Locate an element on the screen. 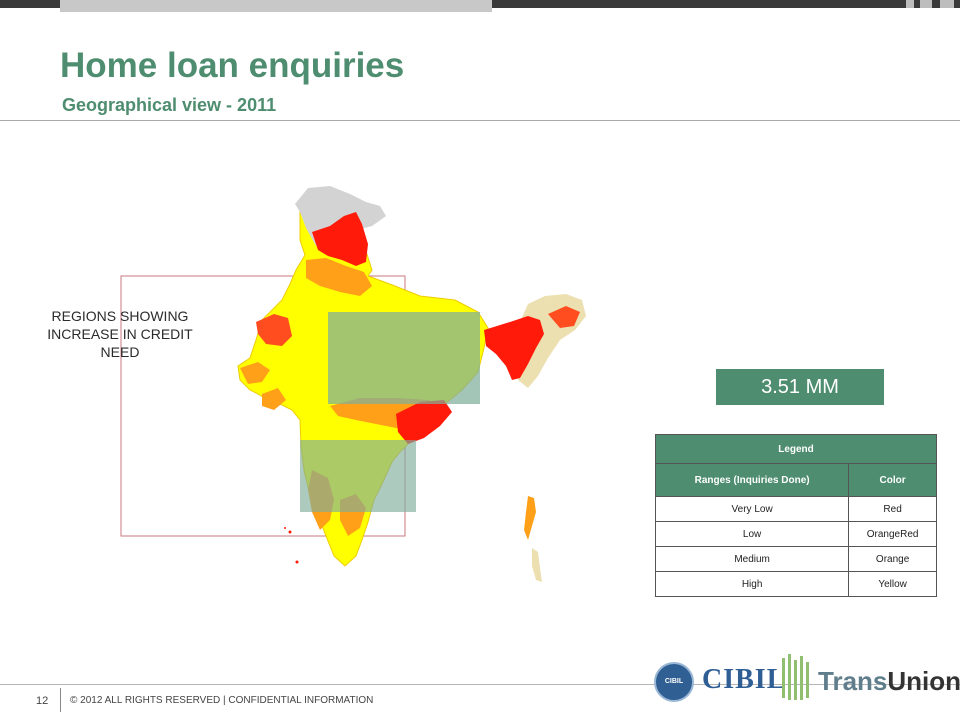  india-north-orange is located at coordinates (339, 277).